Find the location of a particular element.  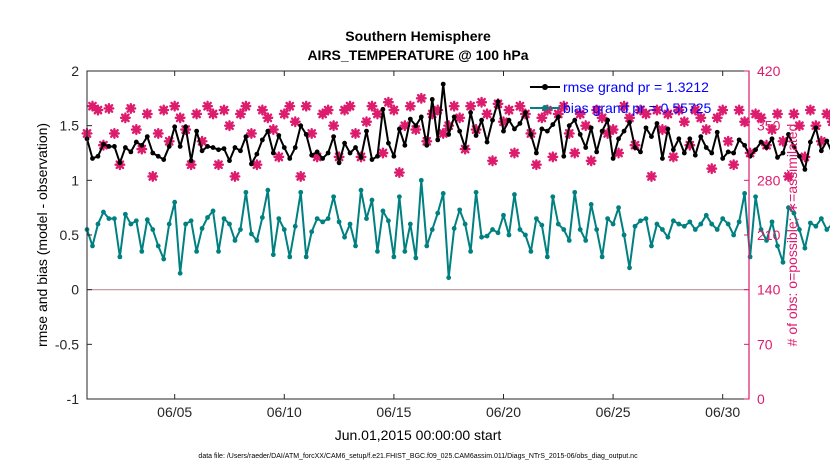

chart-title: Southern Hemisphere is located at coordinates (418, 36).